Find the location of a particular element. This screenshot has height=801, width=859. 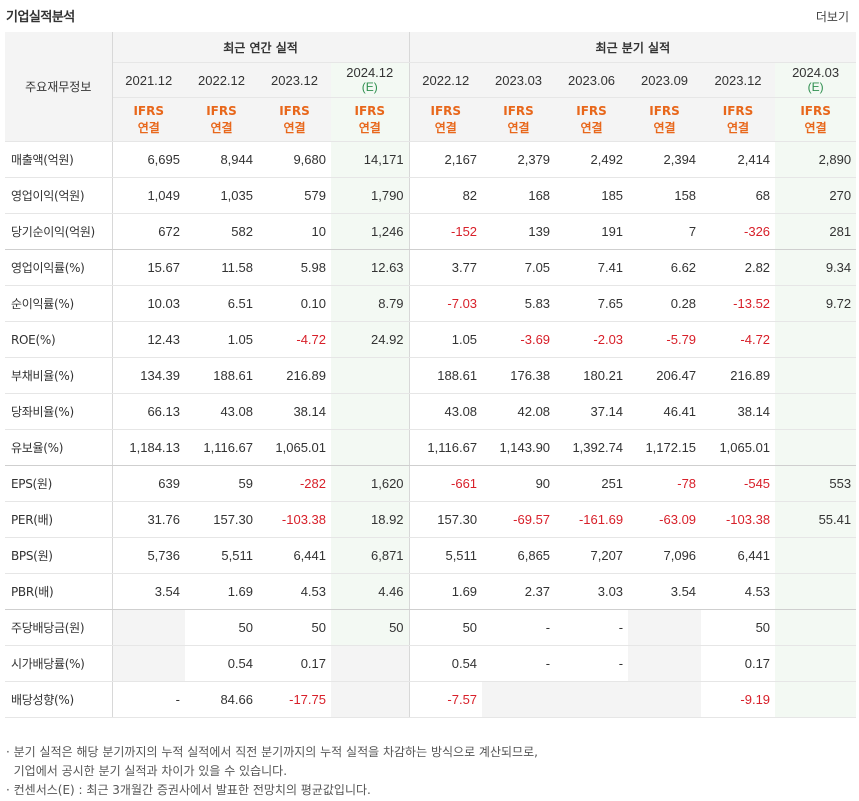

period-label: 2024.03 is located at coordinates (816, 72).